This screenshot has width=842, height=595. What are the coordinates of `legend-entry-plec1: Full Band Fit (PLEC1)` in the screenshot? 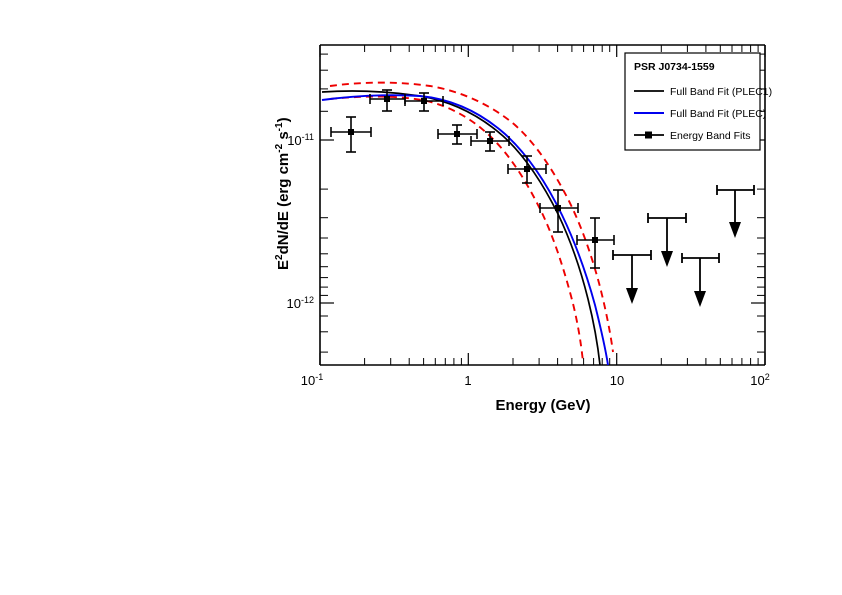 It's located at (703, 92).